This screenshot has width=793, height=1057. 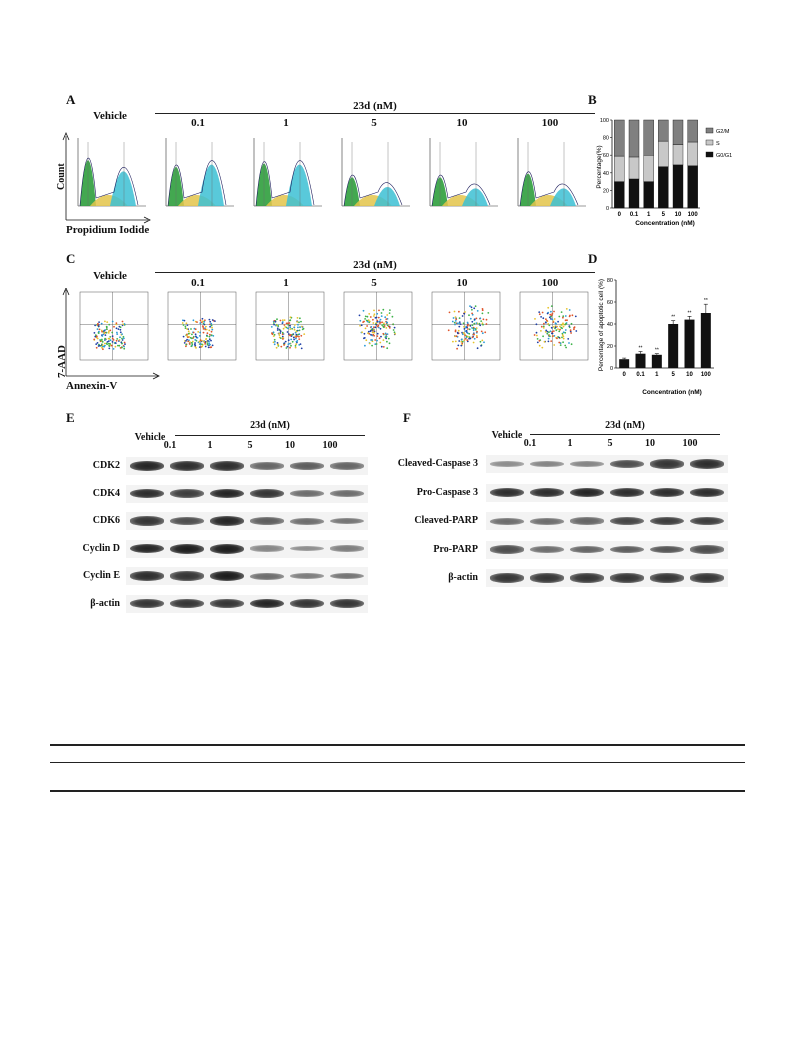 I want to click on fit-curve, so click(x=109, y=182).